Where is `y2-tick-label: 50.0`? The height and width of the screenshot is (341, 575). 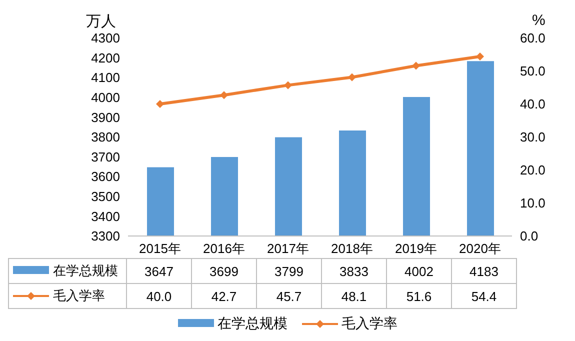
y2-tick-label: 50.0 is located at coordinates (533, 71).